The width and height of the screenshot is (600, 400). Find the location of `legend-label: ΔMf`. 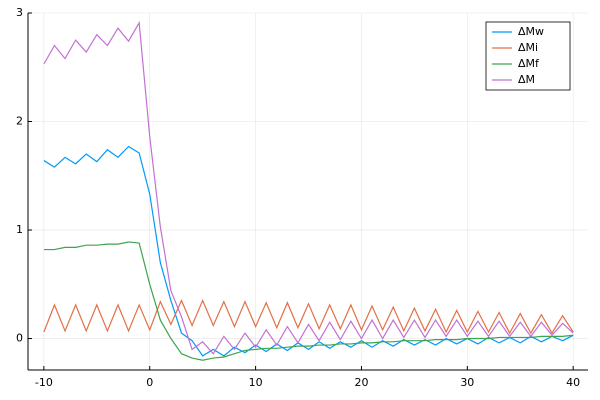

legend-label: ΔMf is located at coordinates (529, 63).